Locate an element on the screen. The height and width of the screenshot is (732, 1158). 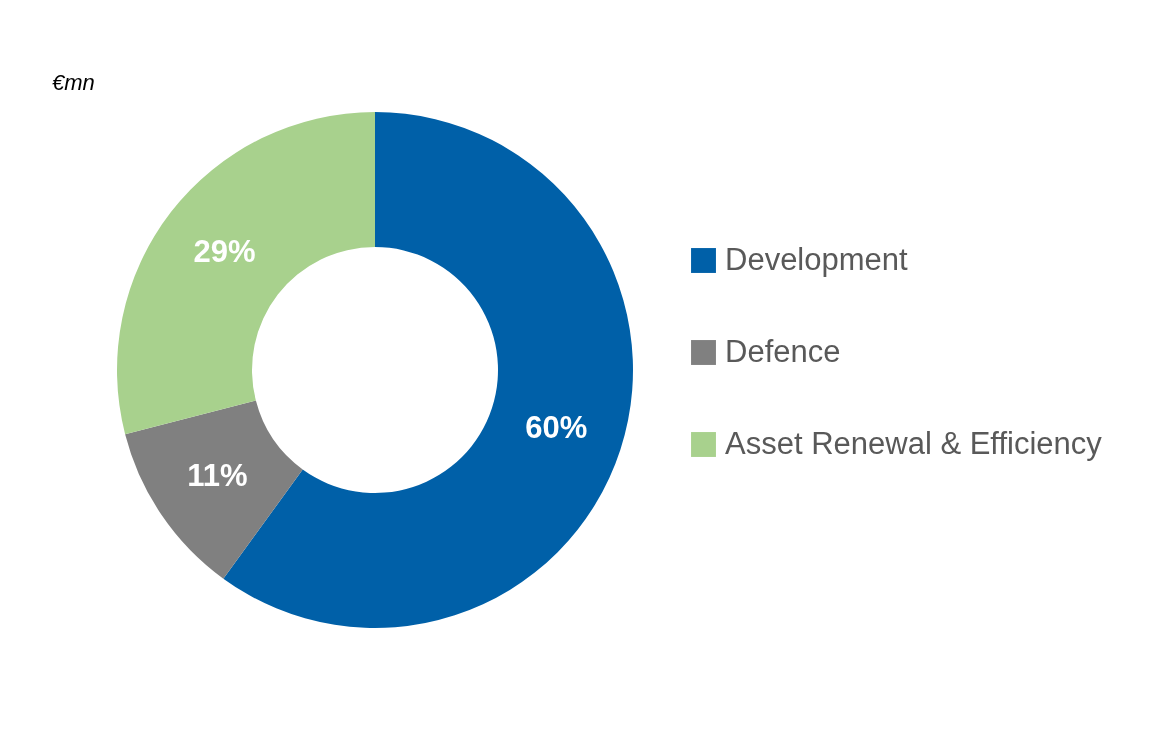
chart-title: €mn is located at coordinates (73, 82).